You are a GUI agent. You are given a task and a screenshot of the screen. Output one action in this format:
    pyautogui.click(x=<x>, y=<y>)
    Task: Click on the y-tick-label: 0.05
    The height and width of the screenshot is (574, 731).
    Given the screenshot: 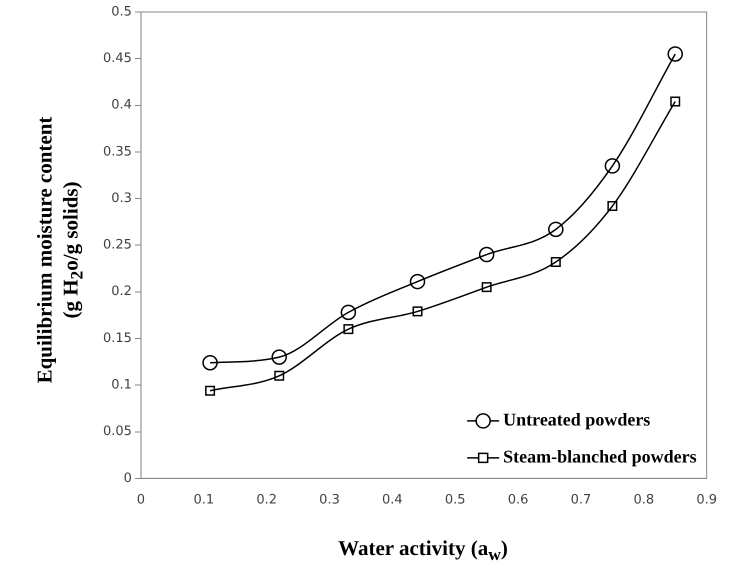 What is the action you would take?
    pyautogui.click(x=117, y=432)
    